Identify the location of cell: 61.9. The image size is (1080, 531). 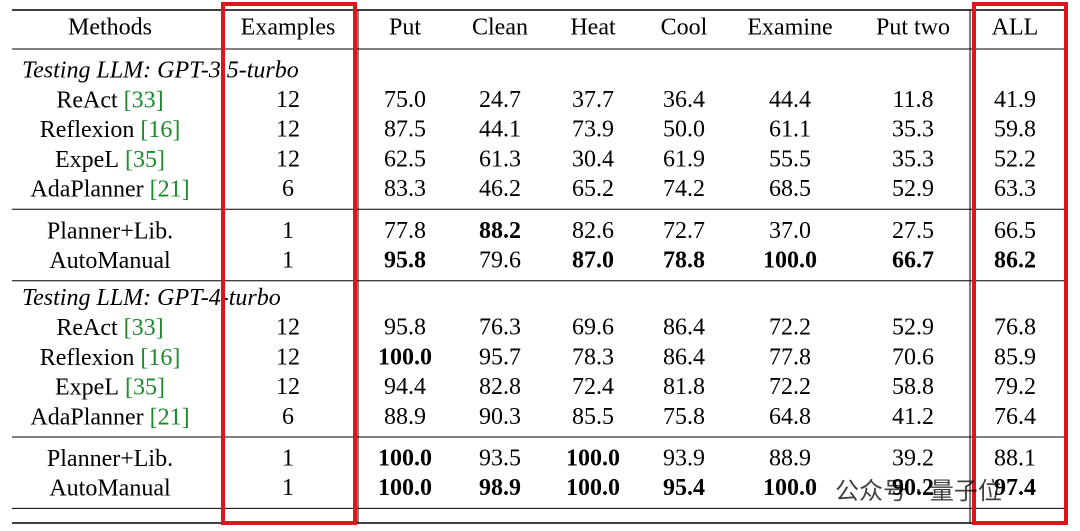
(684, 159).